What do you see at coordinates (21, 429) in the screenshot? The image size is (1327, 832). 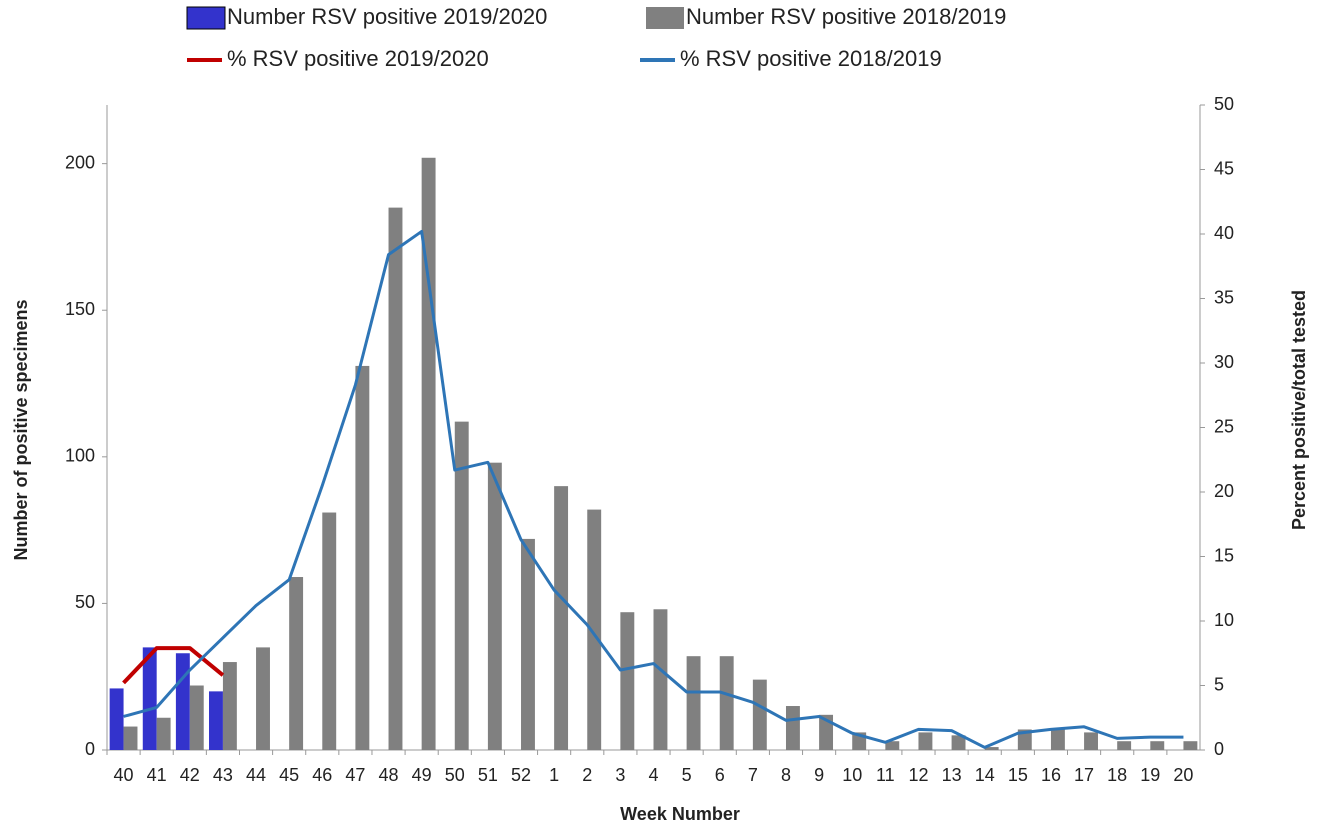 I see `y-axis-title: Number of positive specimens` at bounding box center [21, 429].